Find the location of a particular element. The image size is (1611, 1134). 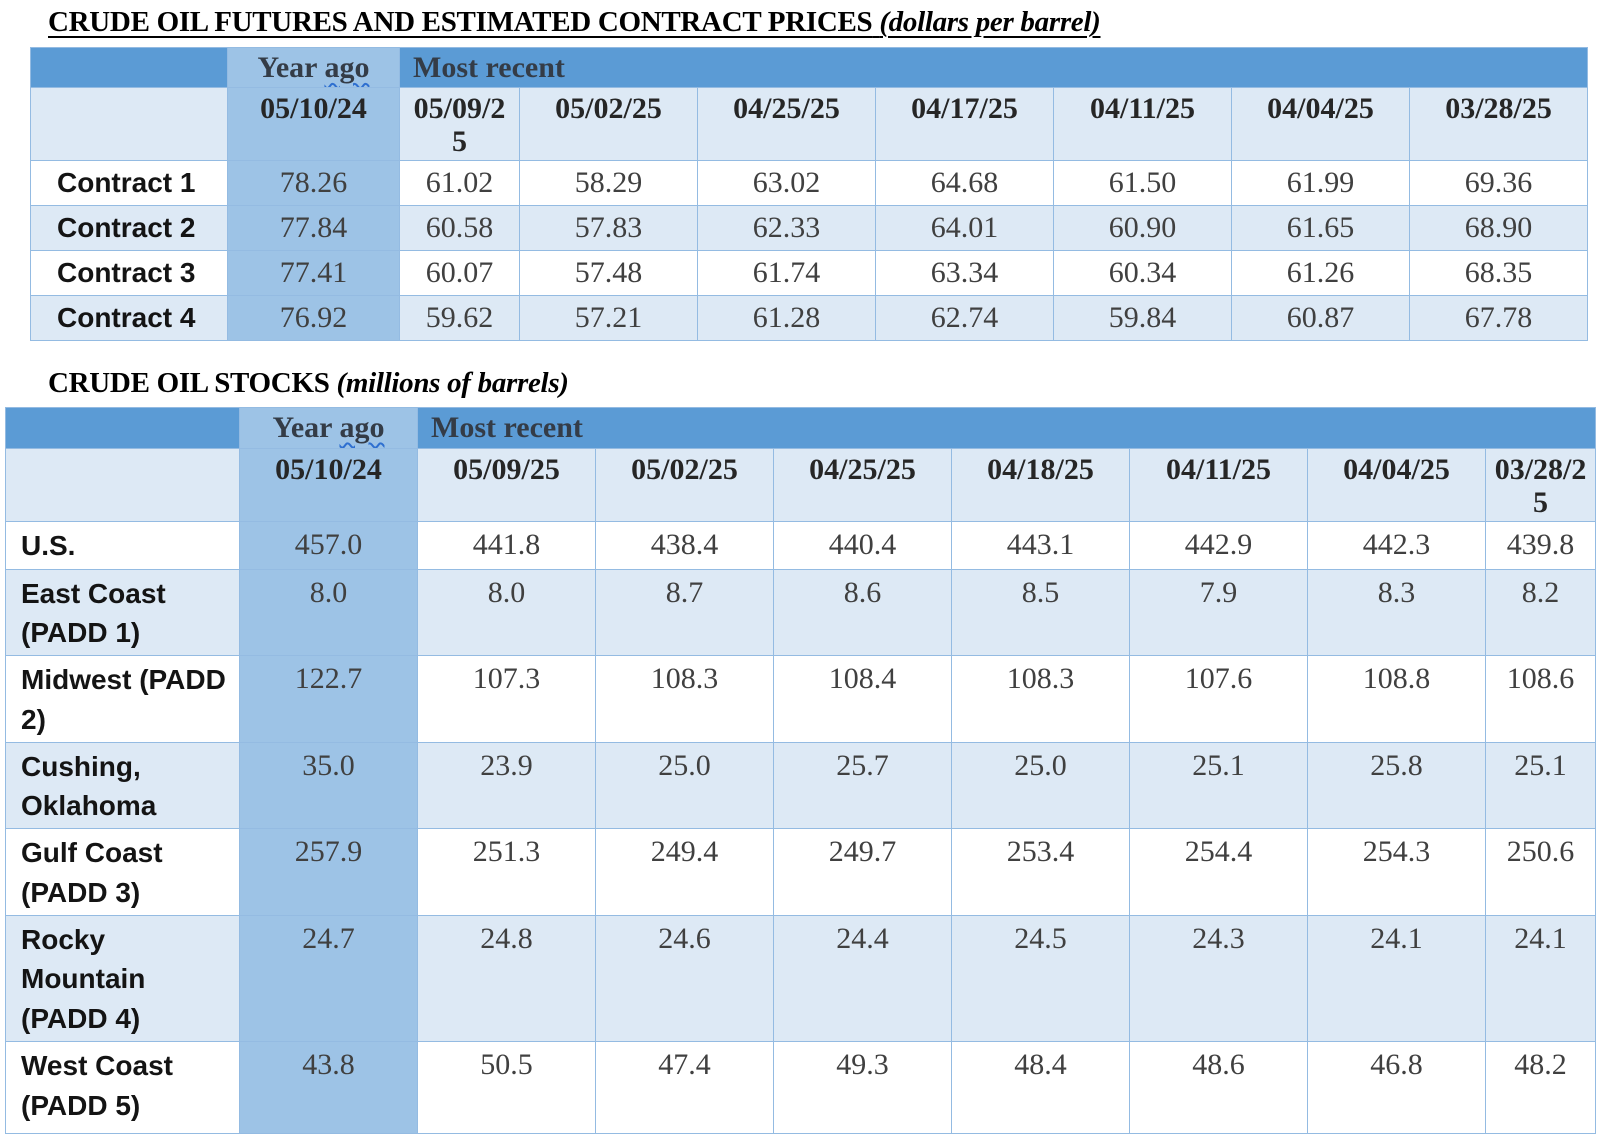

value-cell: 8.6 is located at coordinates (862, 612).